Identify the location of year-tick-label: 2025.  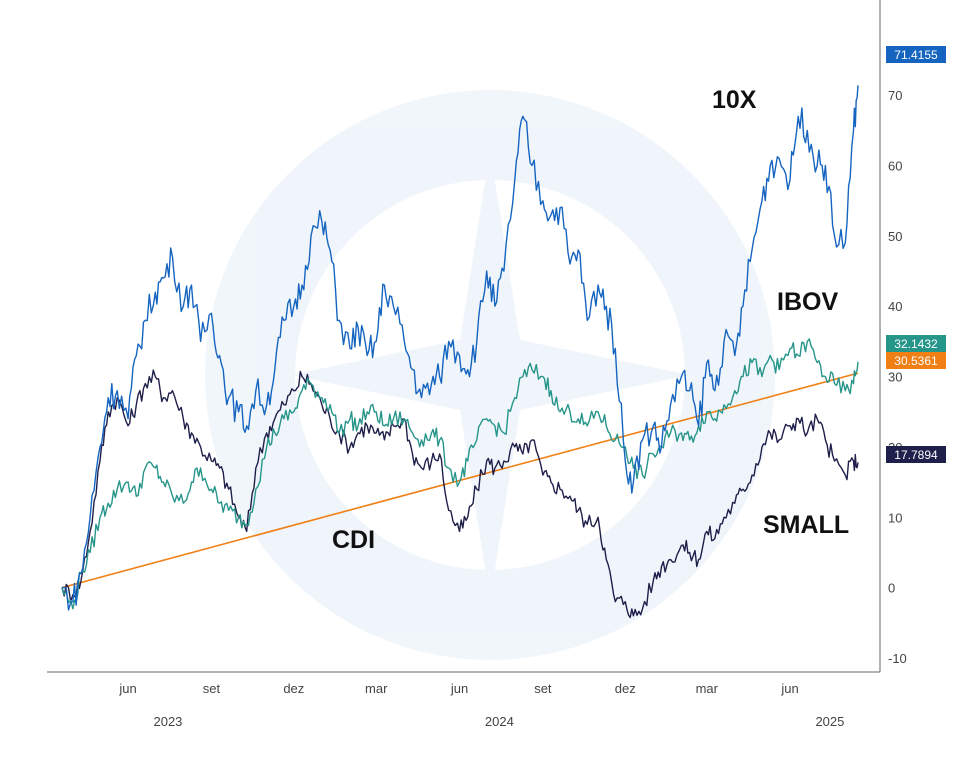
(829, 721).